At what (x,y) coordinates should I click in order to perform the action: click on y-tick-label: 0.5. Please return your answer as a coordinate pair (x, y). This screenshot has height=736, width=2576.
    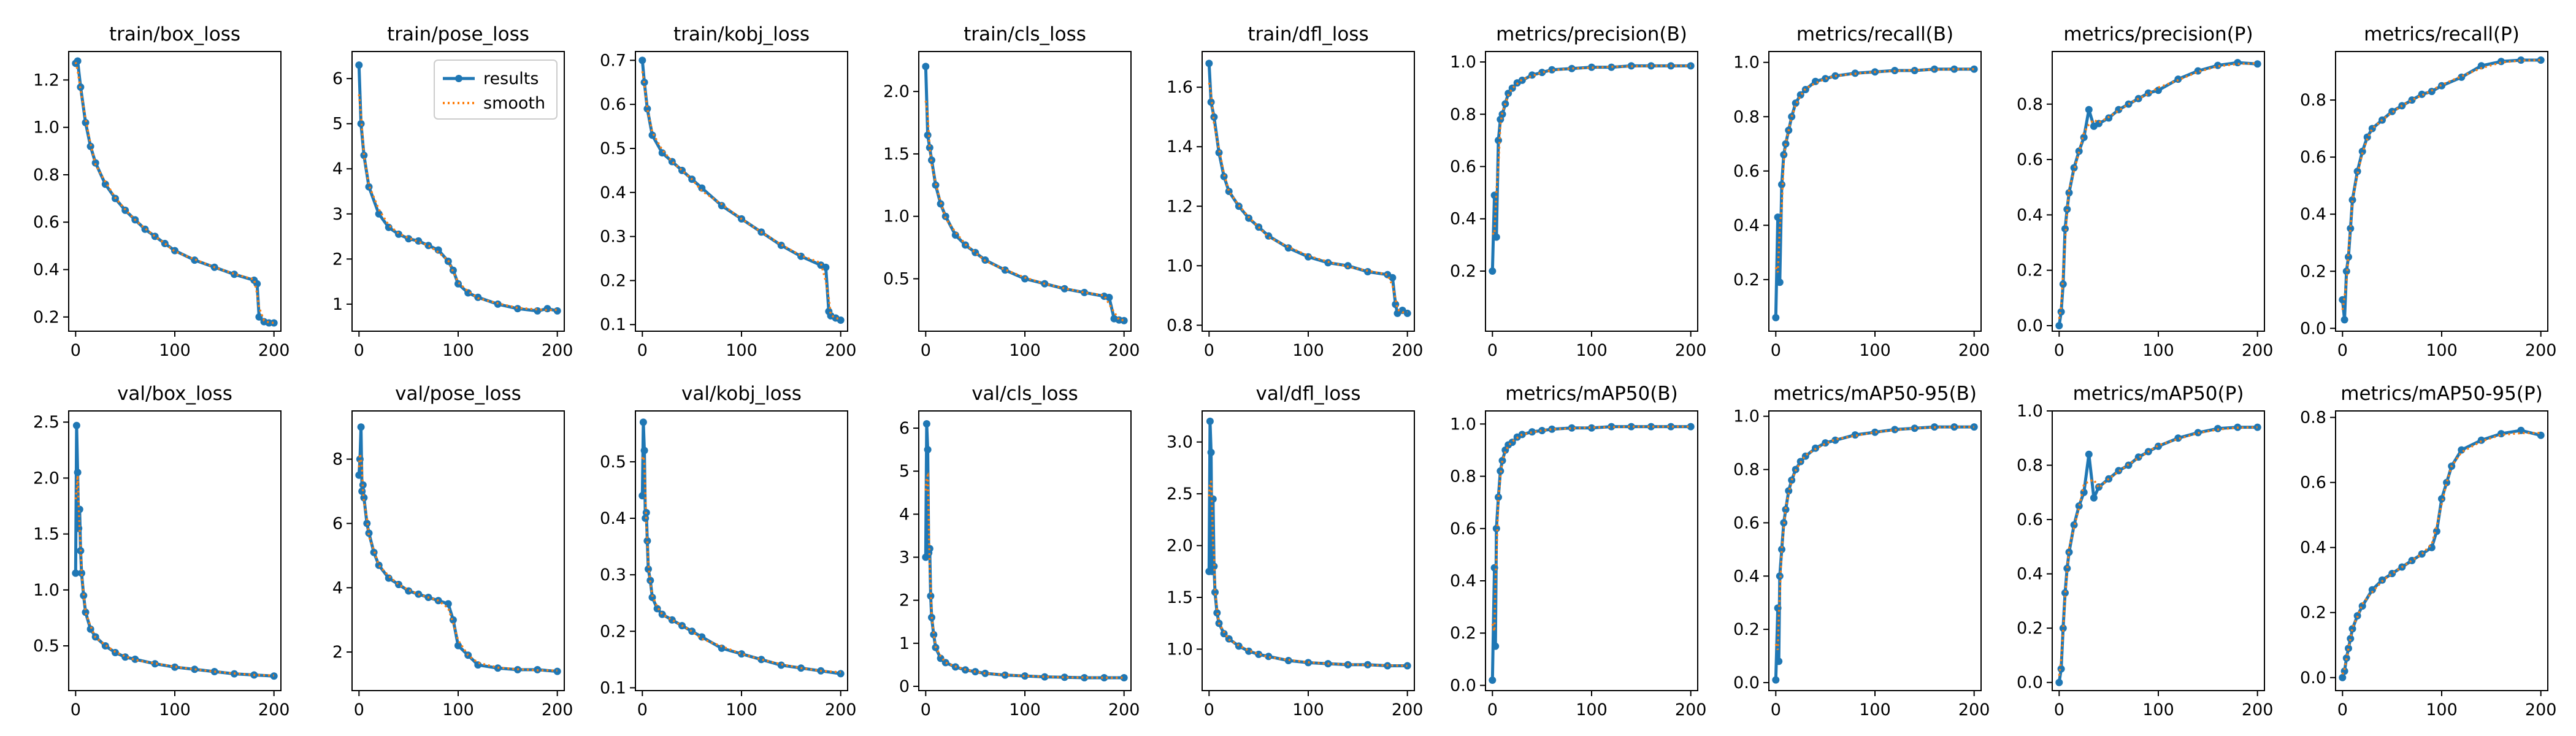
    Looking at the image, I should click on (46, 646).